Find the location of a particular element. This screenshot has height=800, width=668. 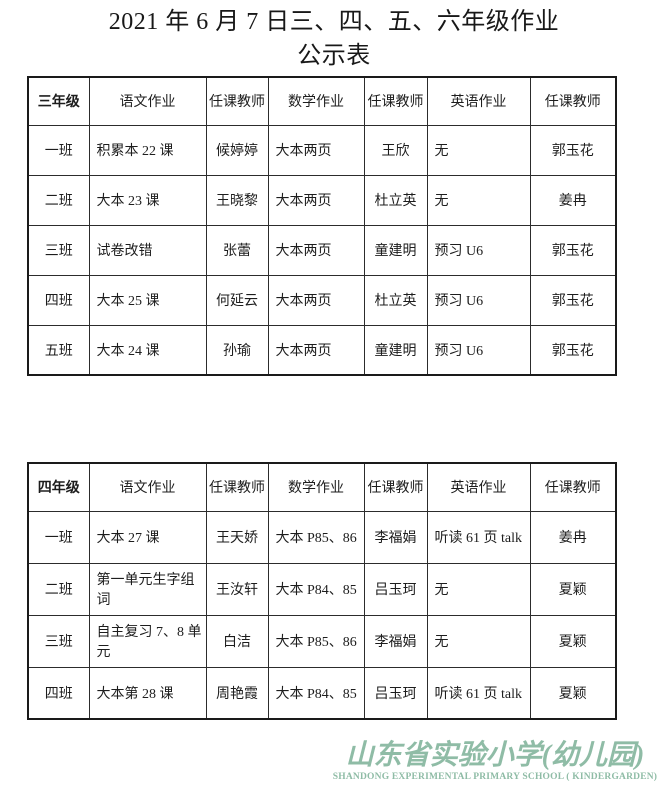

chinese-teacher-cell: 王汝轩 is located at coordinates (237, 589).